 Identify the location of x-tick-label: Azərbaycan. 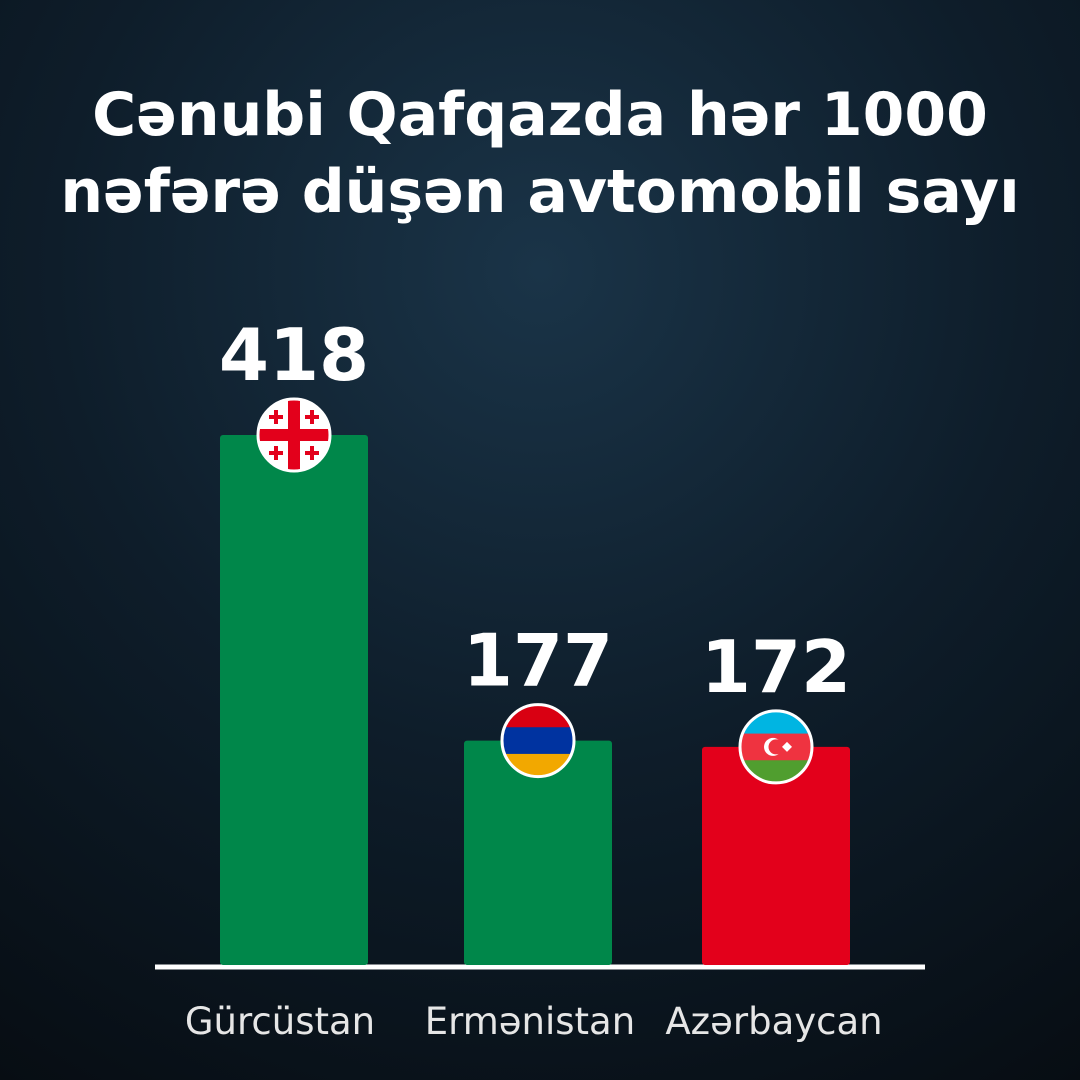
(773, 1021).